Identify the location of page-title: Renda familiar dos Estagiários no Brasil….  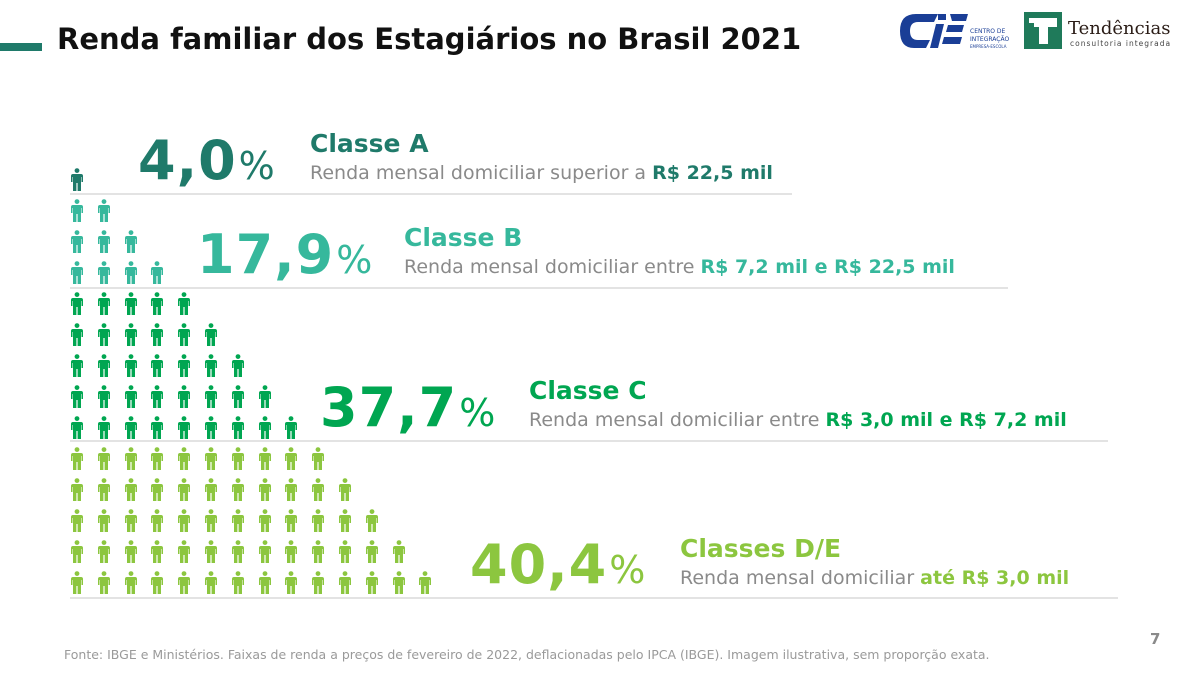
(429, 39).